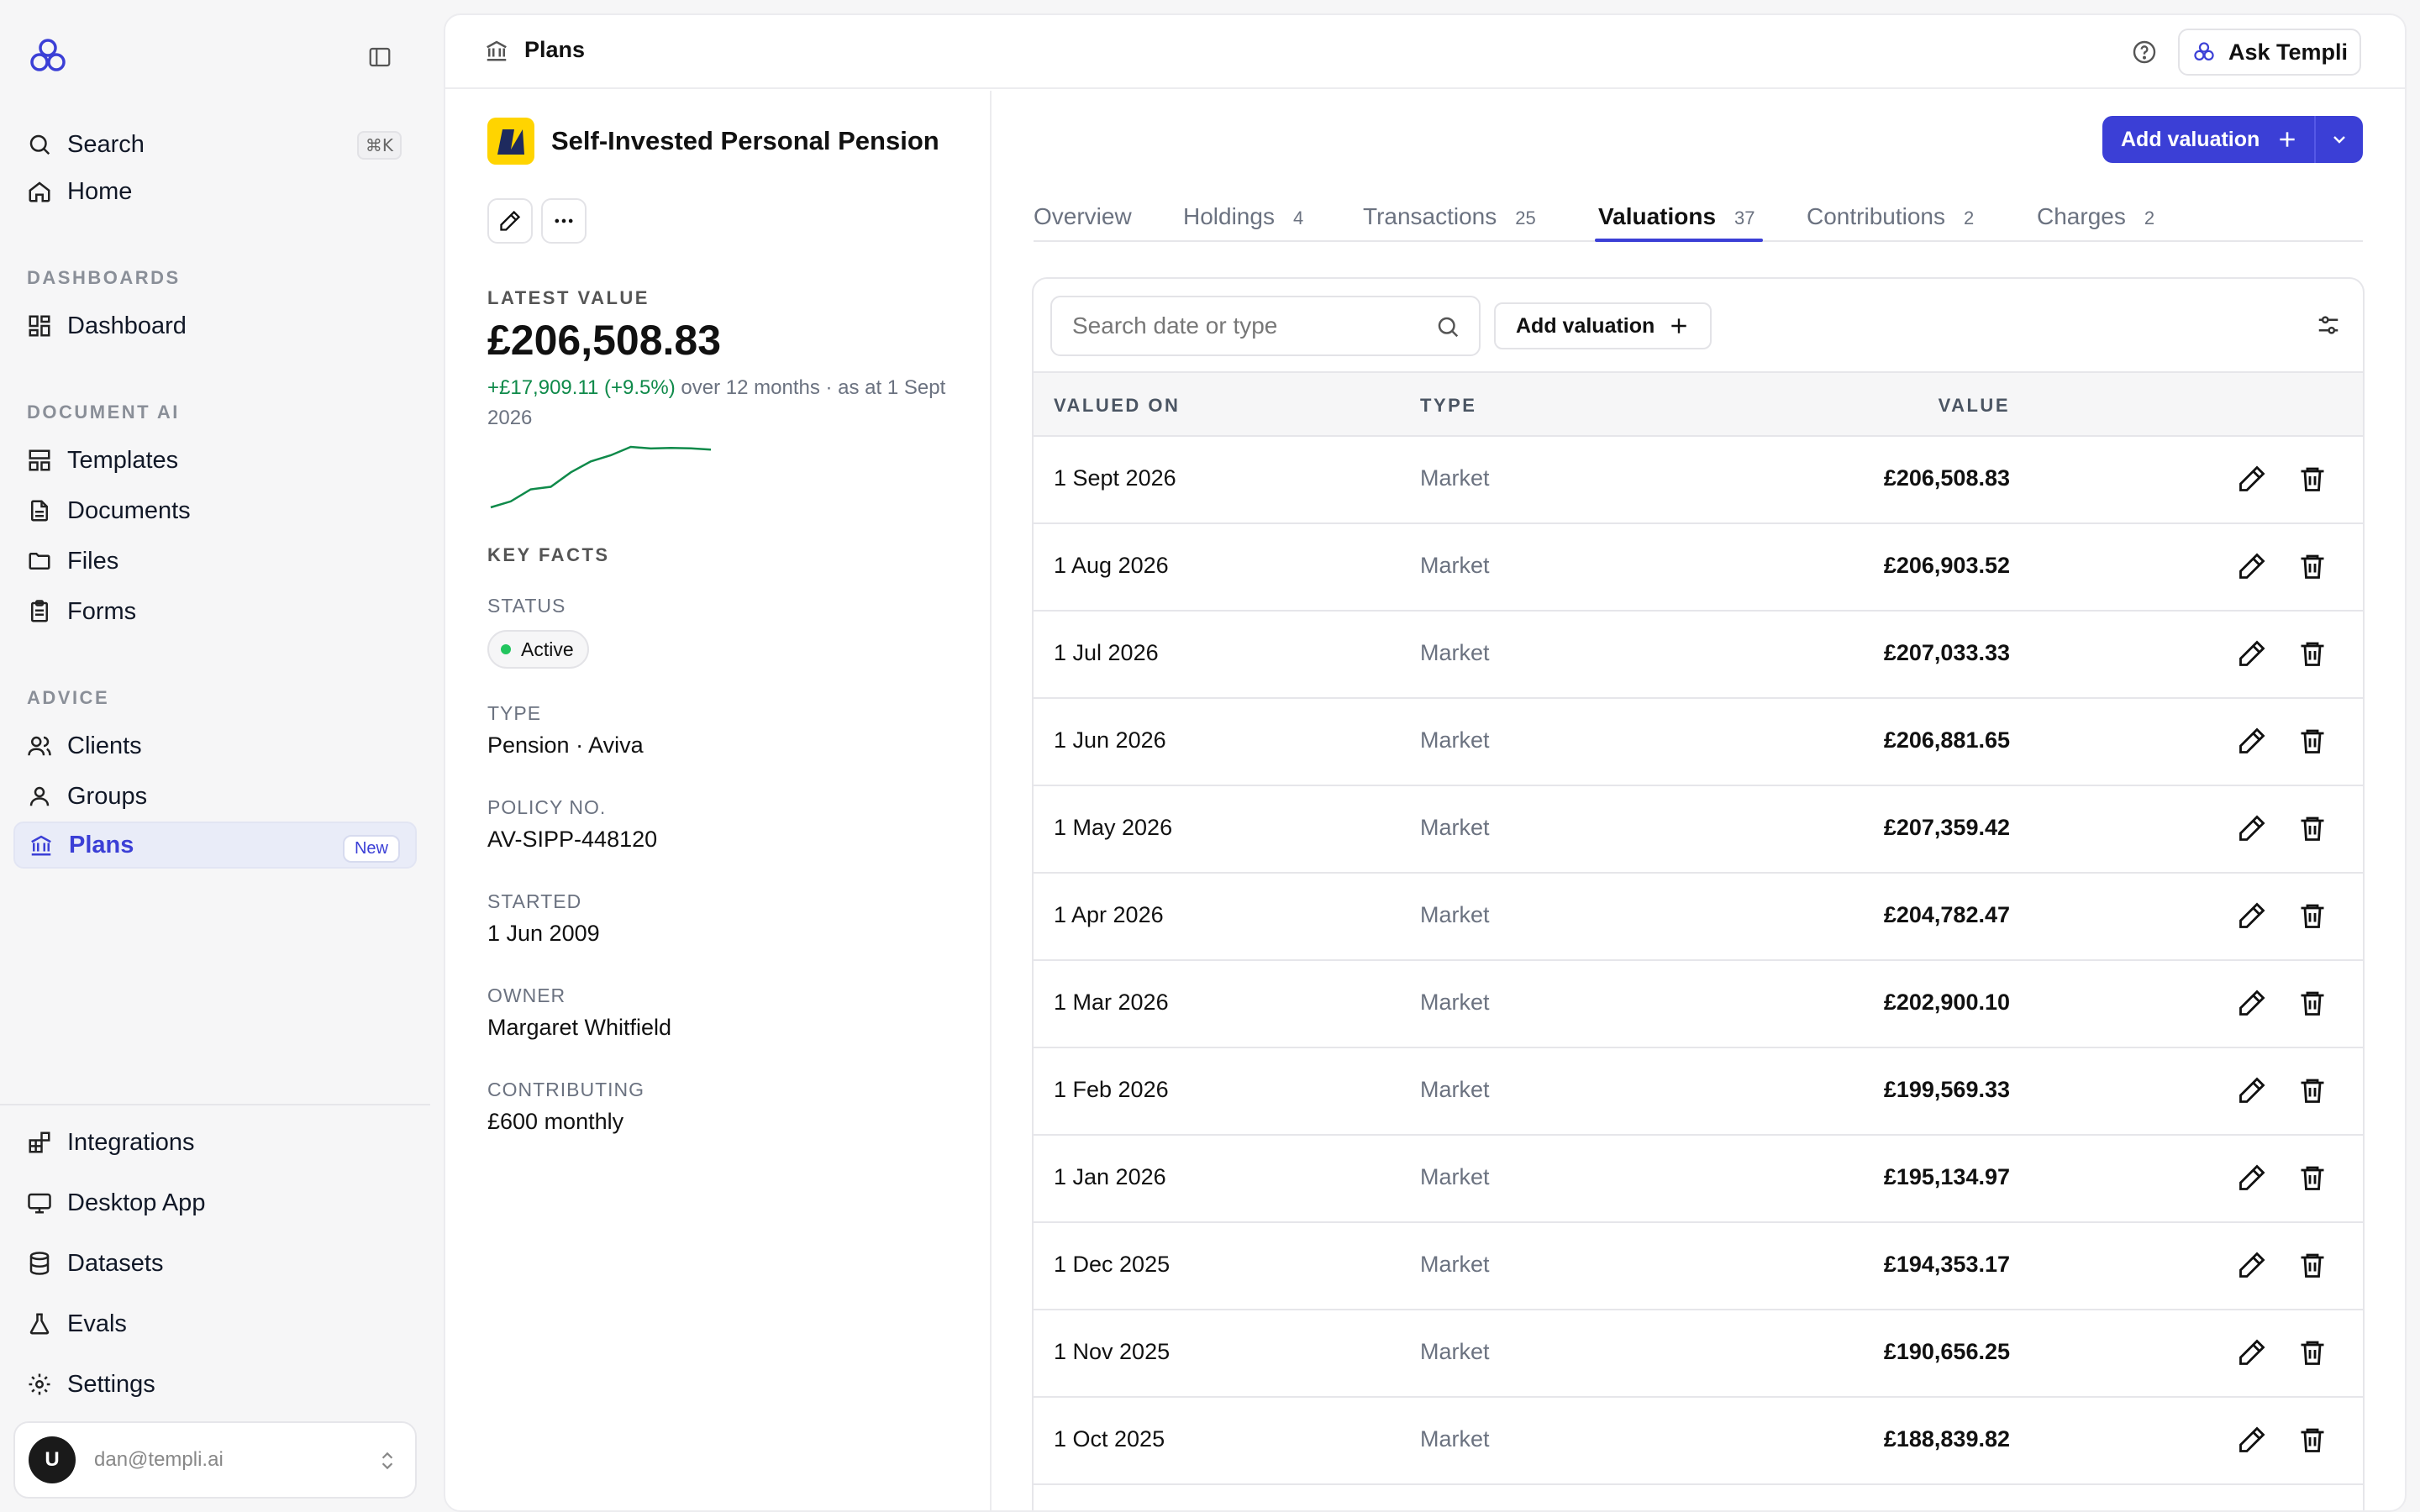 The height and width of the screenshot is (1512, 2420). I want to click on tab-transactions: Transactions 25, so click(1449, 222).